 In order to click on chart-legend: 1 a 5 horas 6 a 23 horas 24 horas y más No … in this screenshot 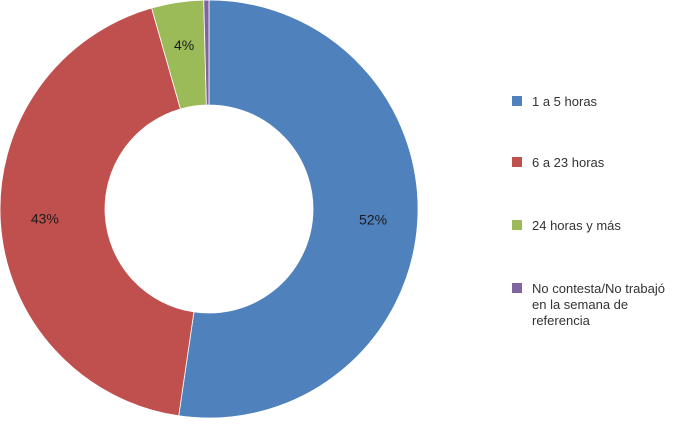, I will do `click(588, 211)`.